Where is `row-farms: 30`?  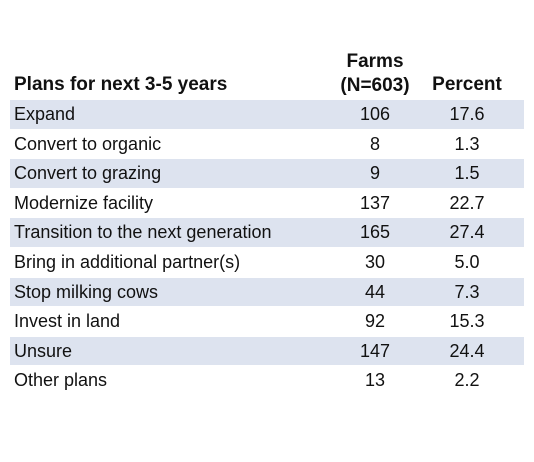 row-farms: 30 is located at coordinates (375, 261).